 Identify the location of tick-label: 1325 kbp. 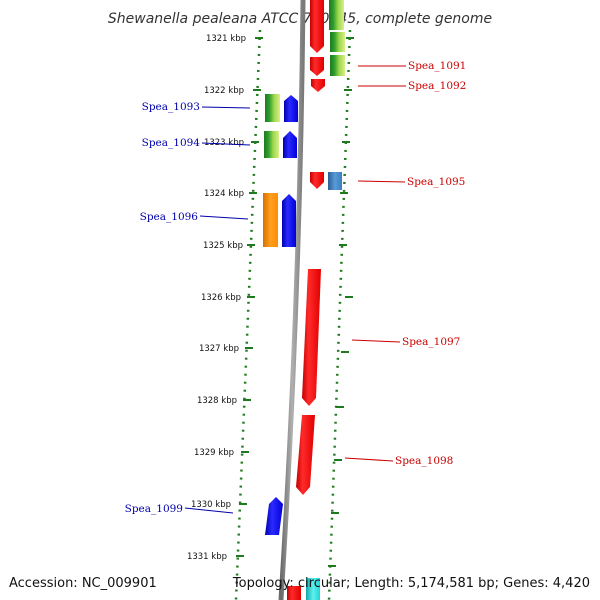
(223, 246).